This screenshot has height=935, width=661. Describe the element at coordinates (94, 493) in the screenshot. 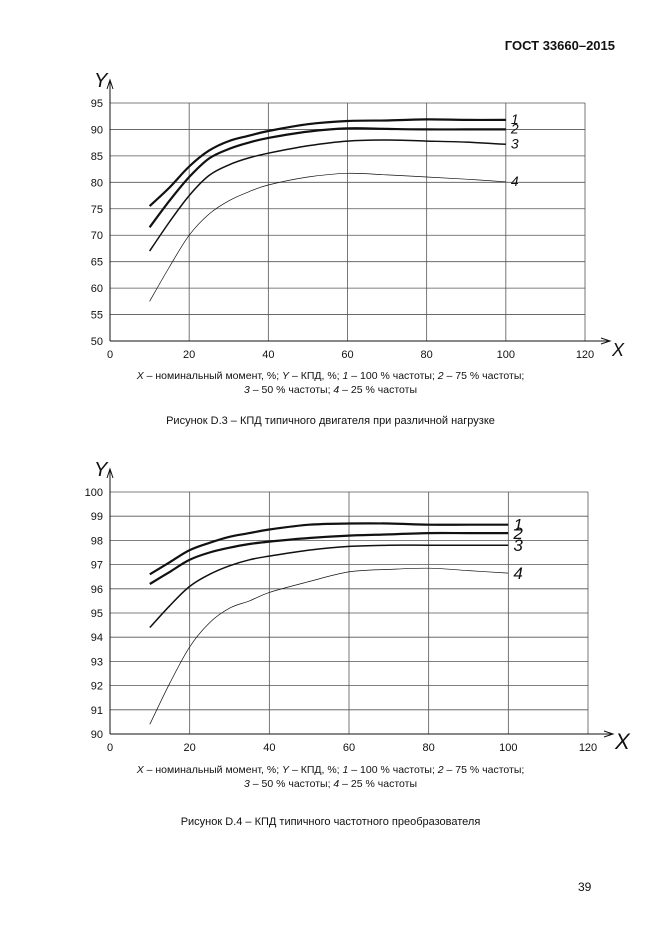

I see `y-tick-label: 100` at that location.